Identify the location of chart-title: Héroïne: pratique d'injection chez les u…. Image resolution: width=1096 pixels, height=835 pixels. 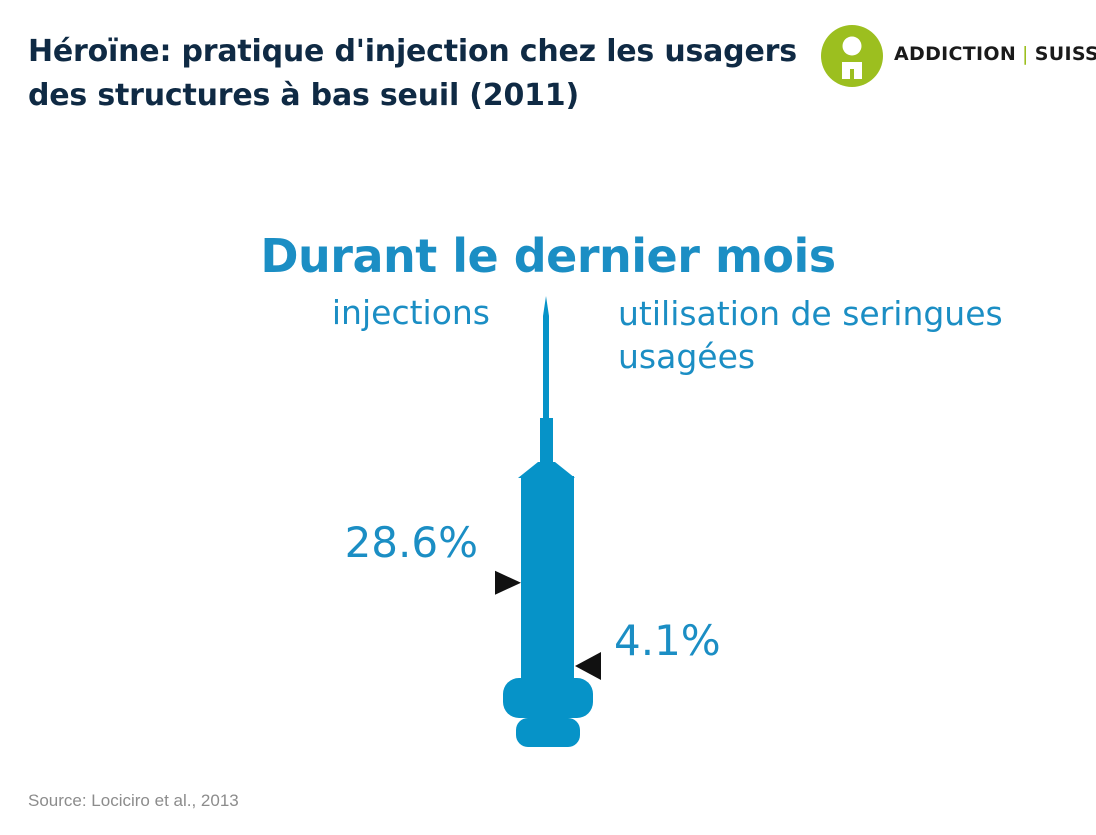
(412, 73).